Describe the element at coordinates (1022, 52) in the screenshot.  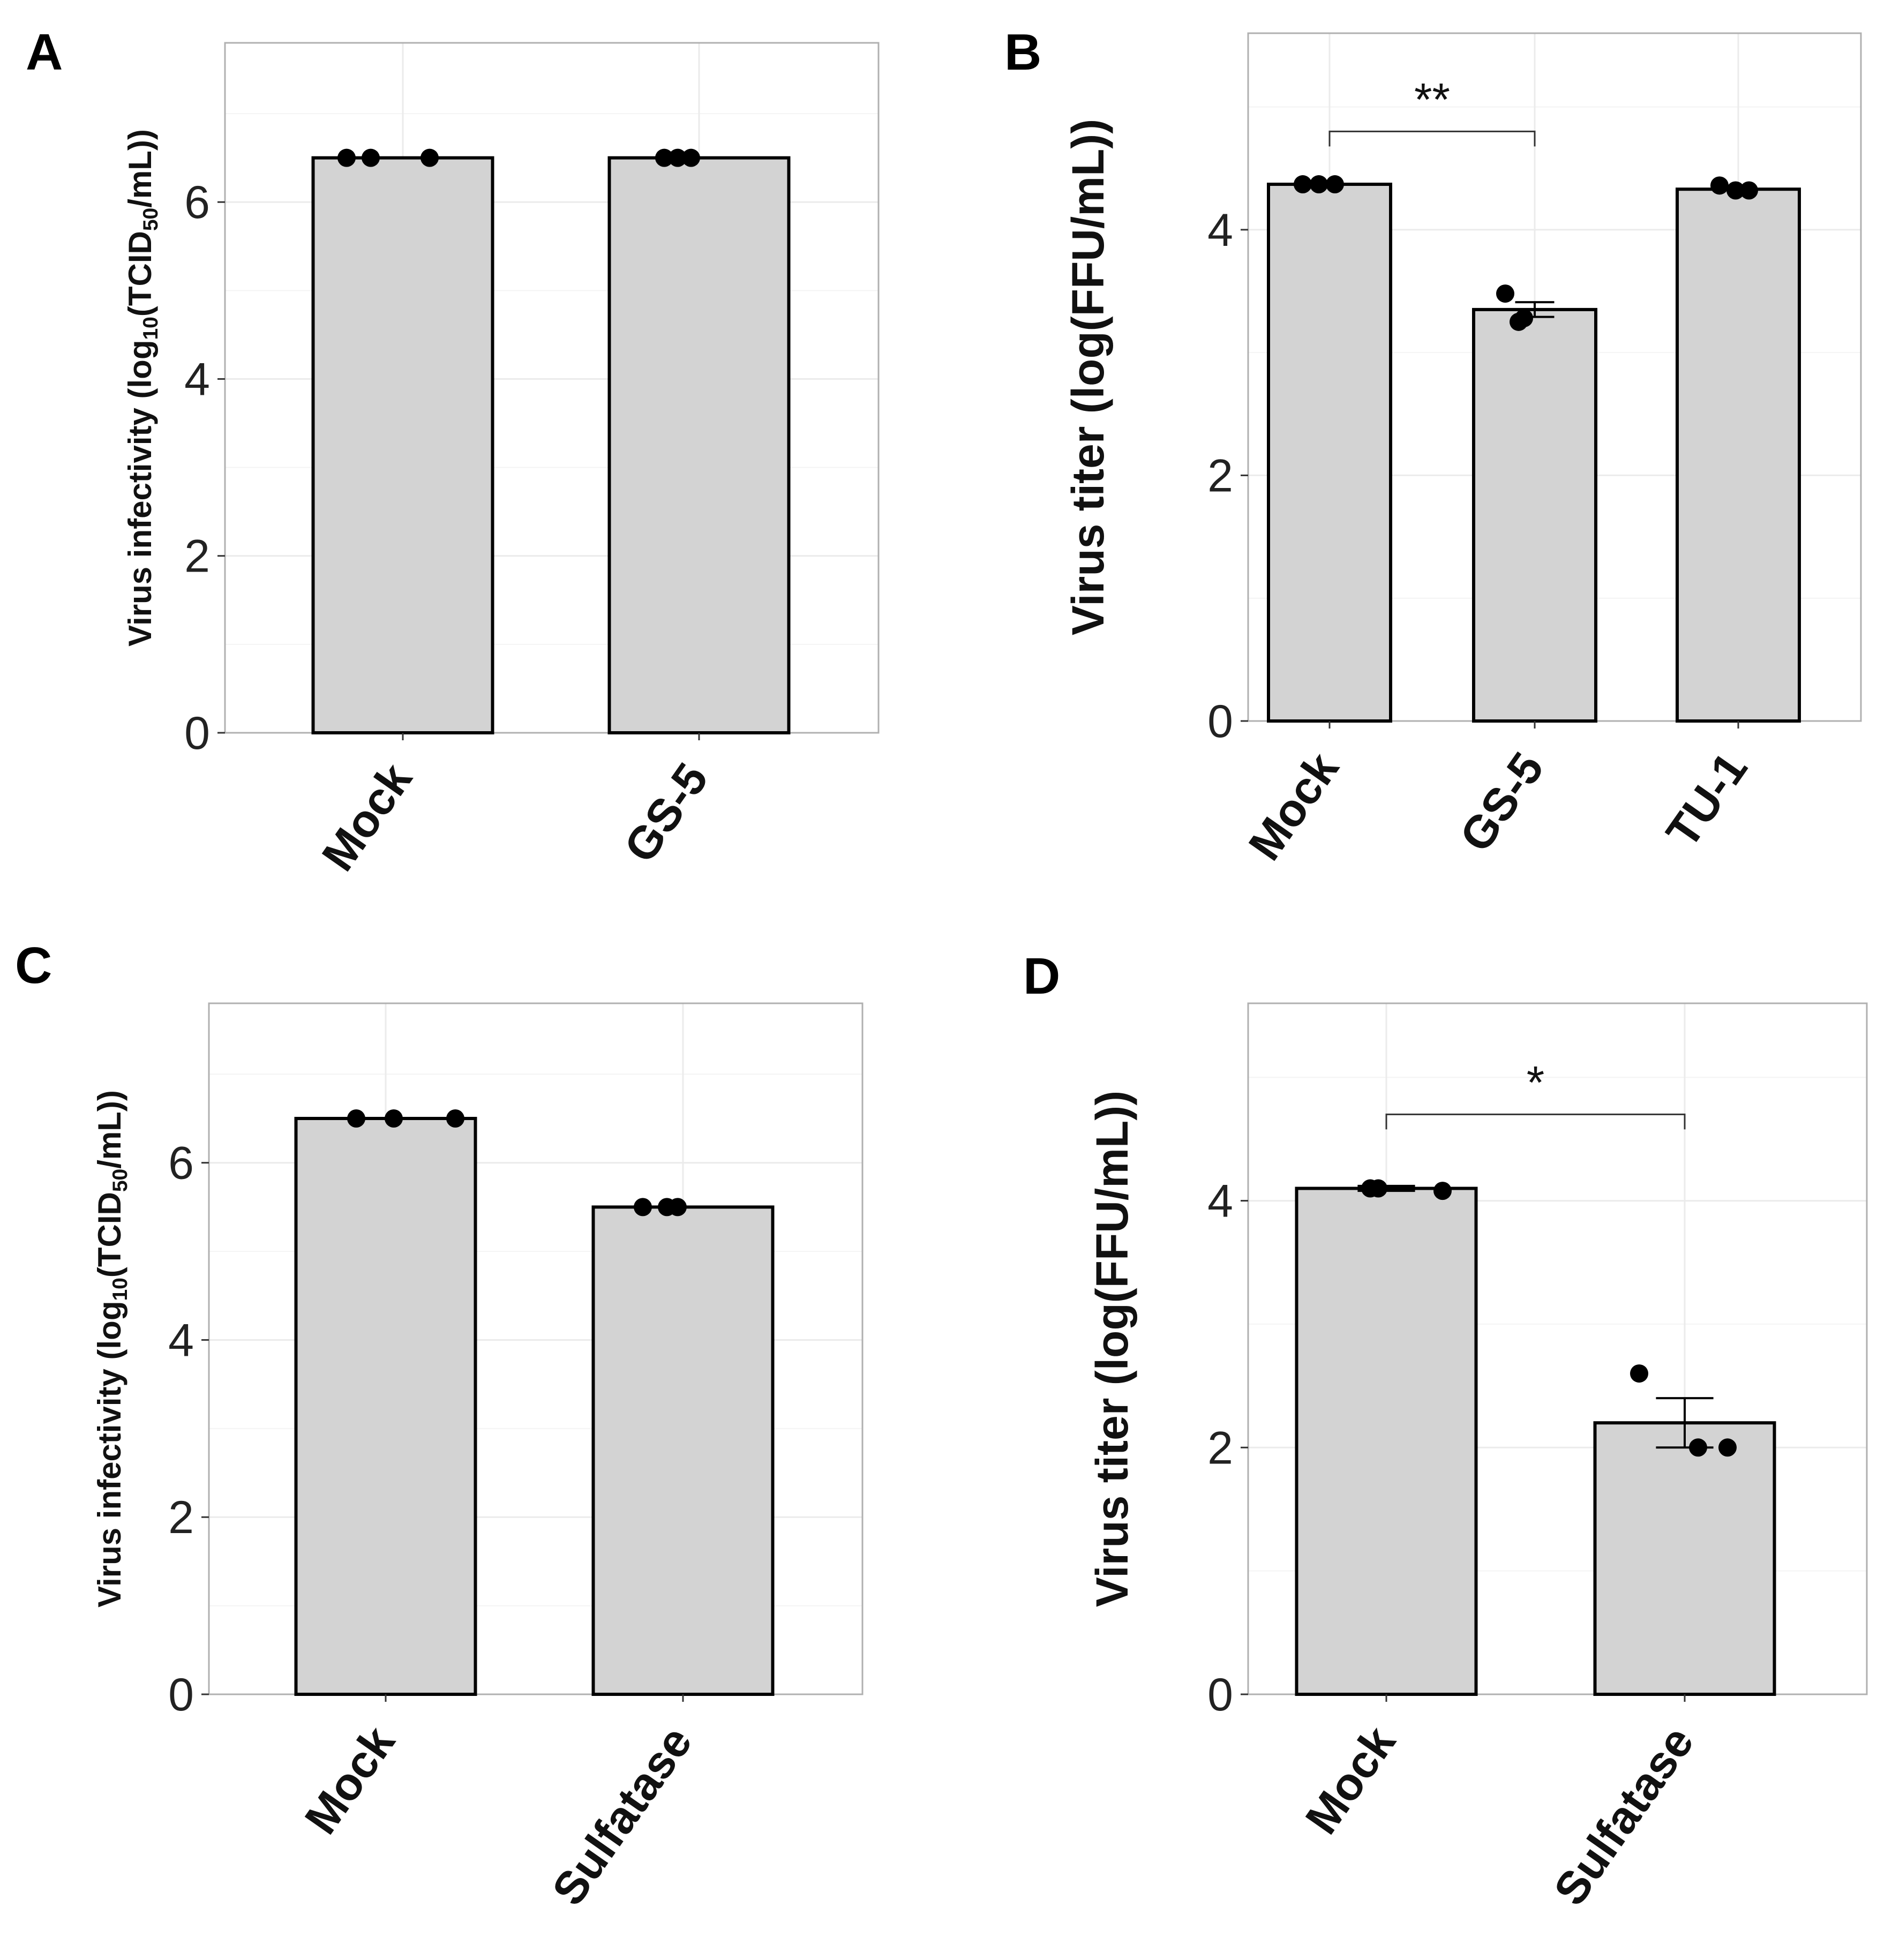
I see `panel-letter: B` at that location.